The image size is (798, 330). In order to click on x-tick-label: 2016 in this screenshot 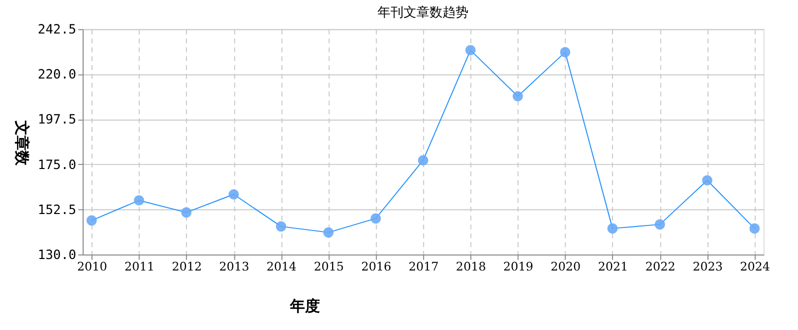, I will do `click(376, 267)`.